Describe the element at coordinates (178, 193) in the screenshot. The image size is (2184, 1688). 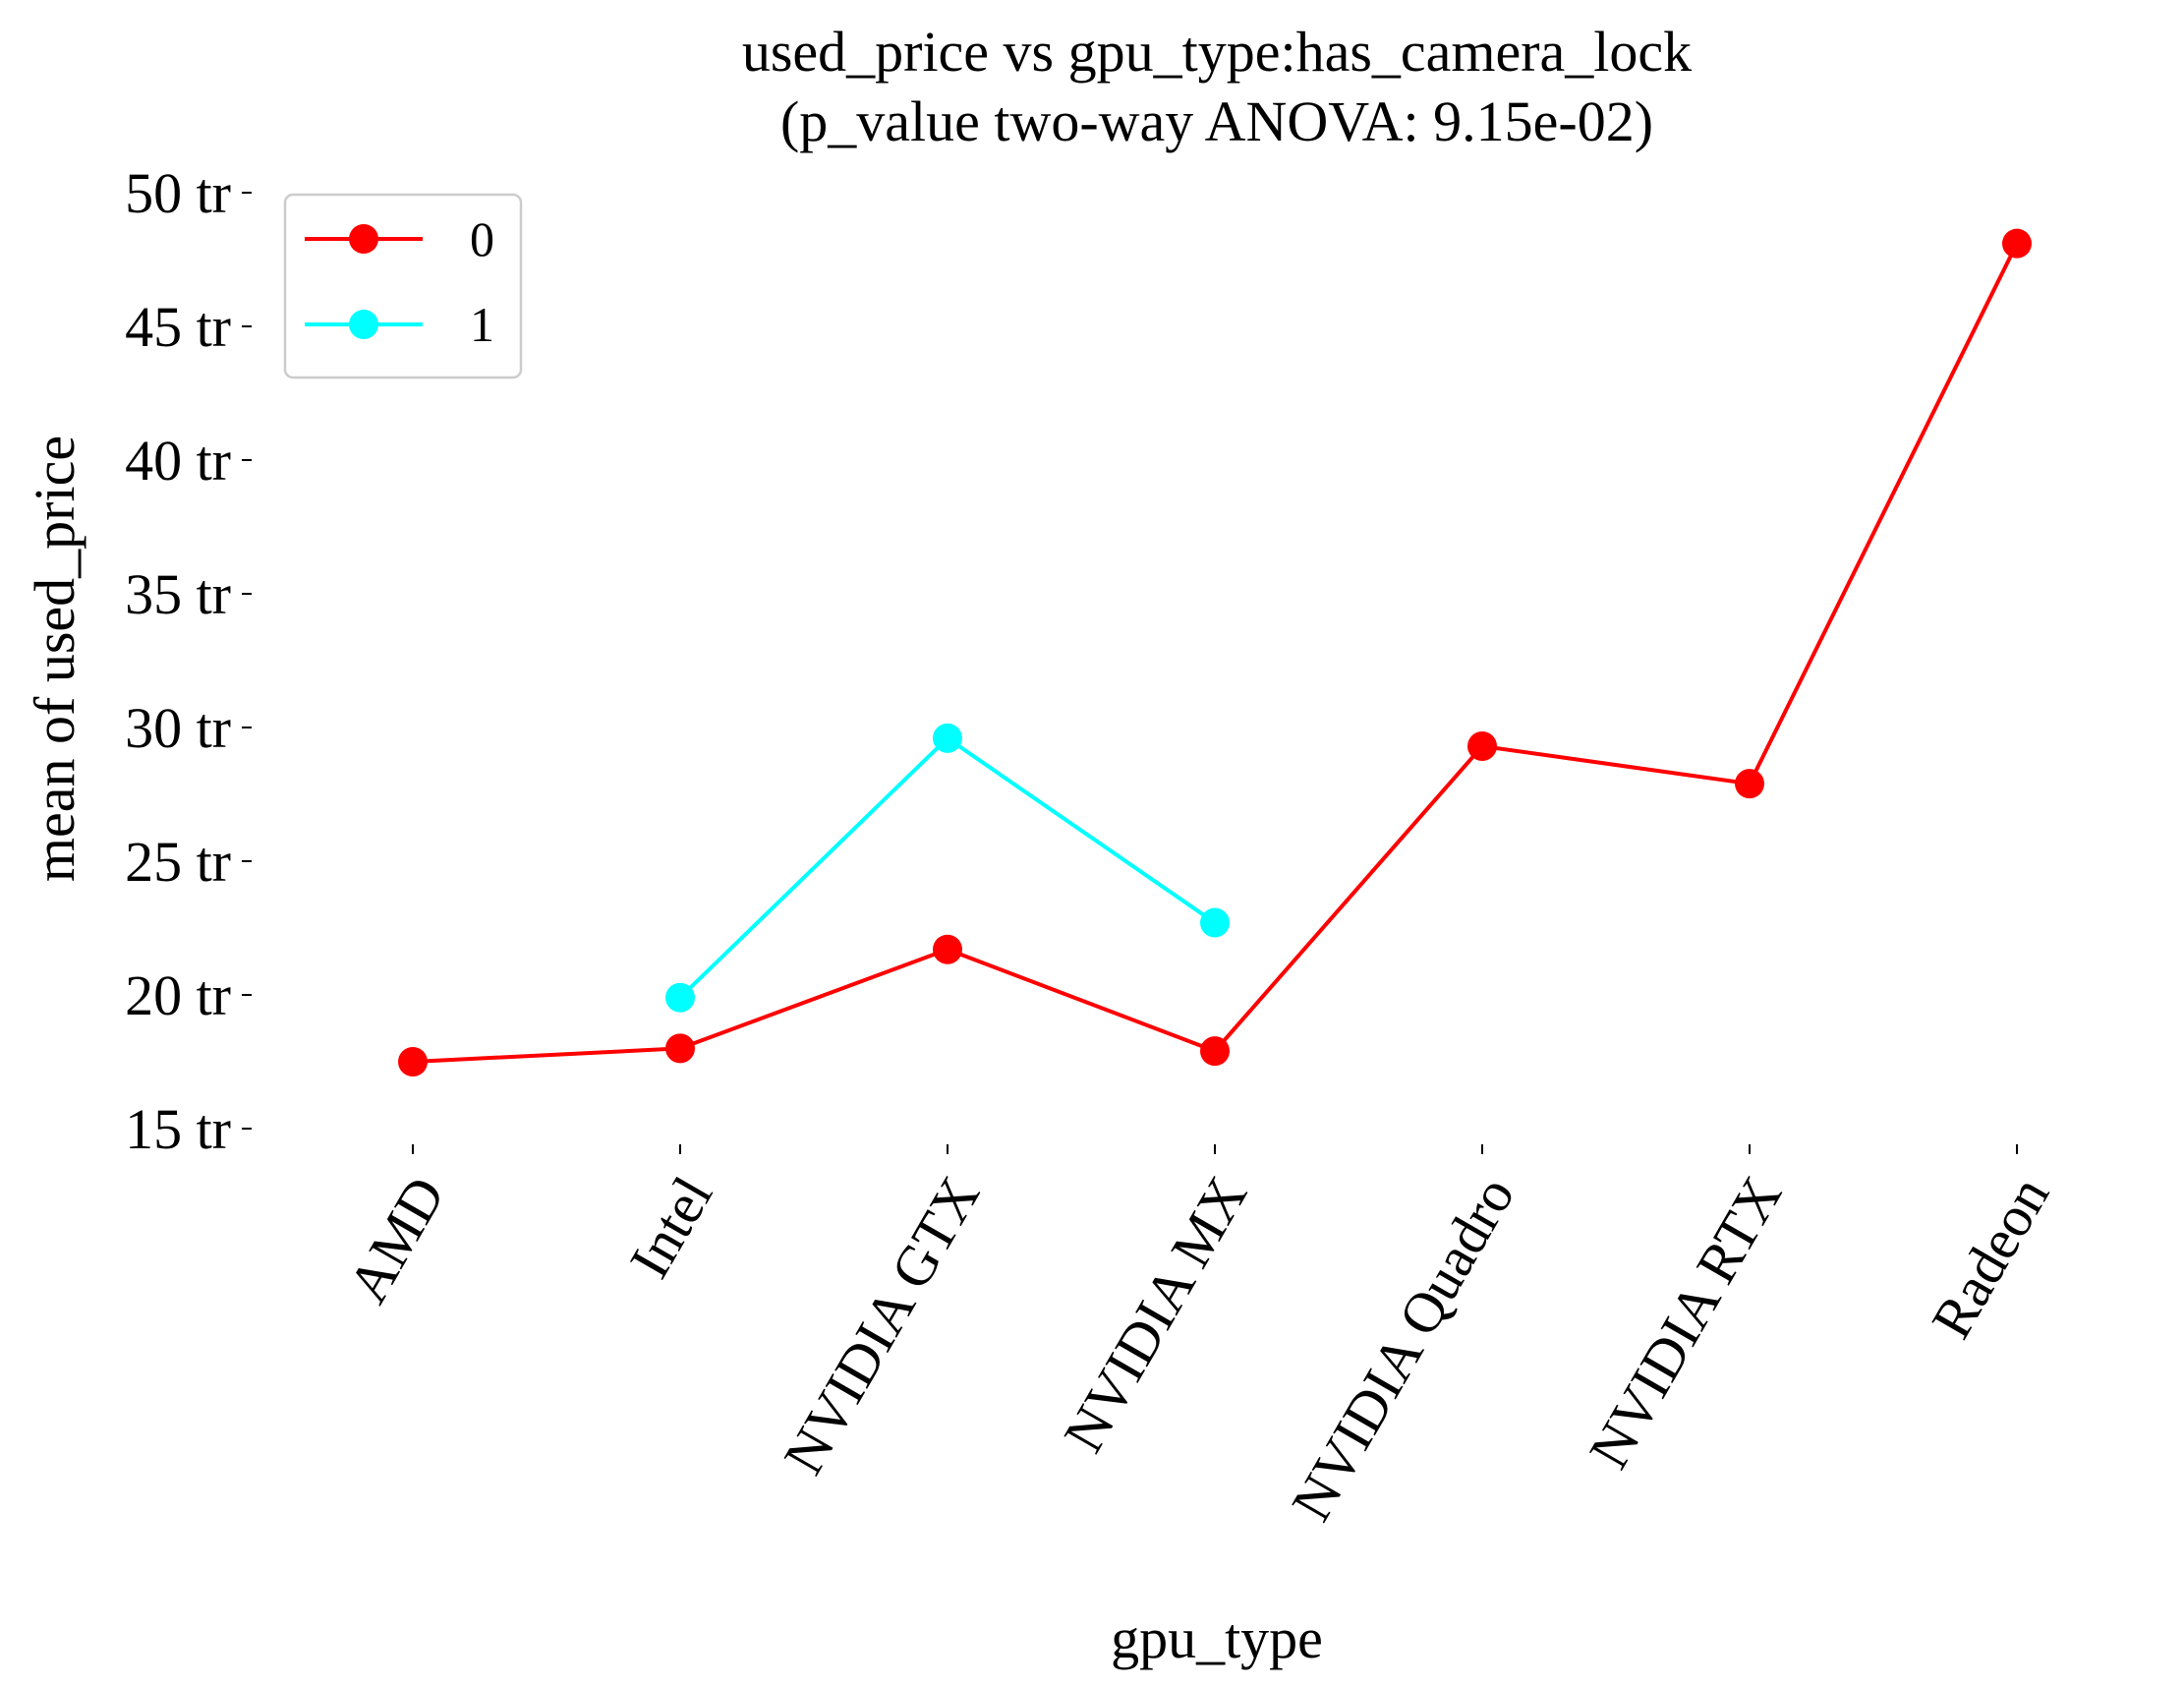
I see `y-tick-label: 50 tr` at that location.